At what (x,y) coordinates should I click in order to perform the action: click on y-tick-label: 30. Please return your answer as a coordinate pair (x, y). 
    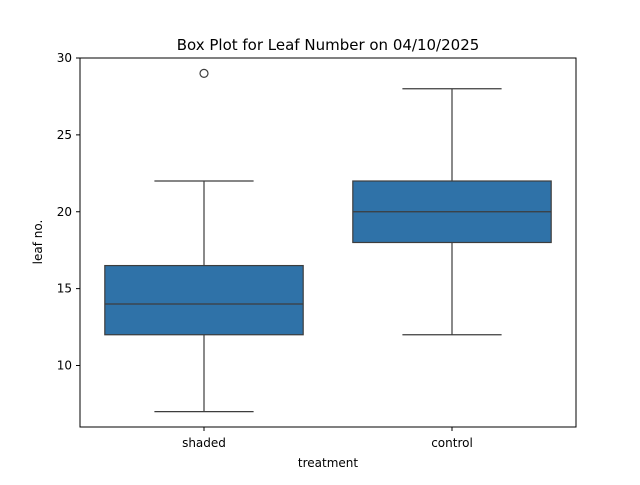
    Looking at the image, I should click on (64, 58).